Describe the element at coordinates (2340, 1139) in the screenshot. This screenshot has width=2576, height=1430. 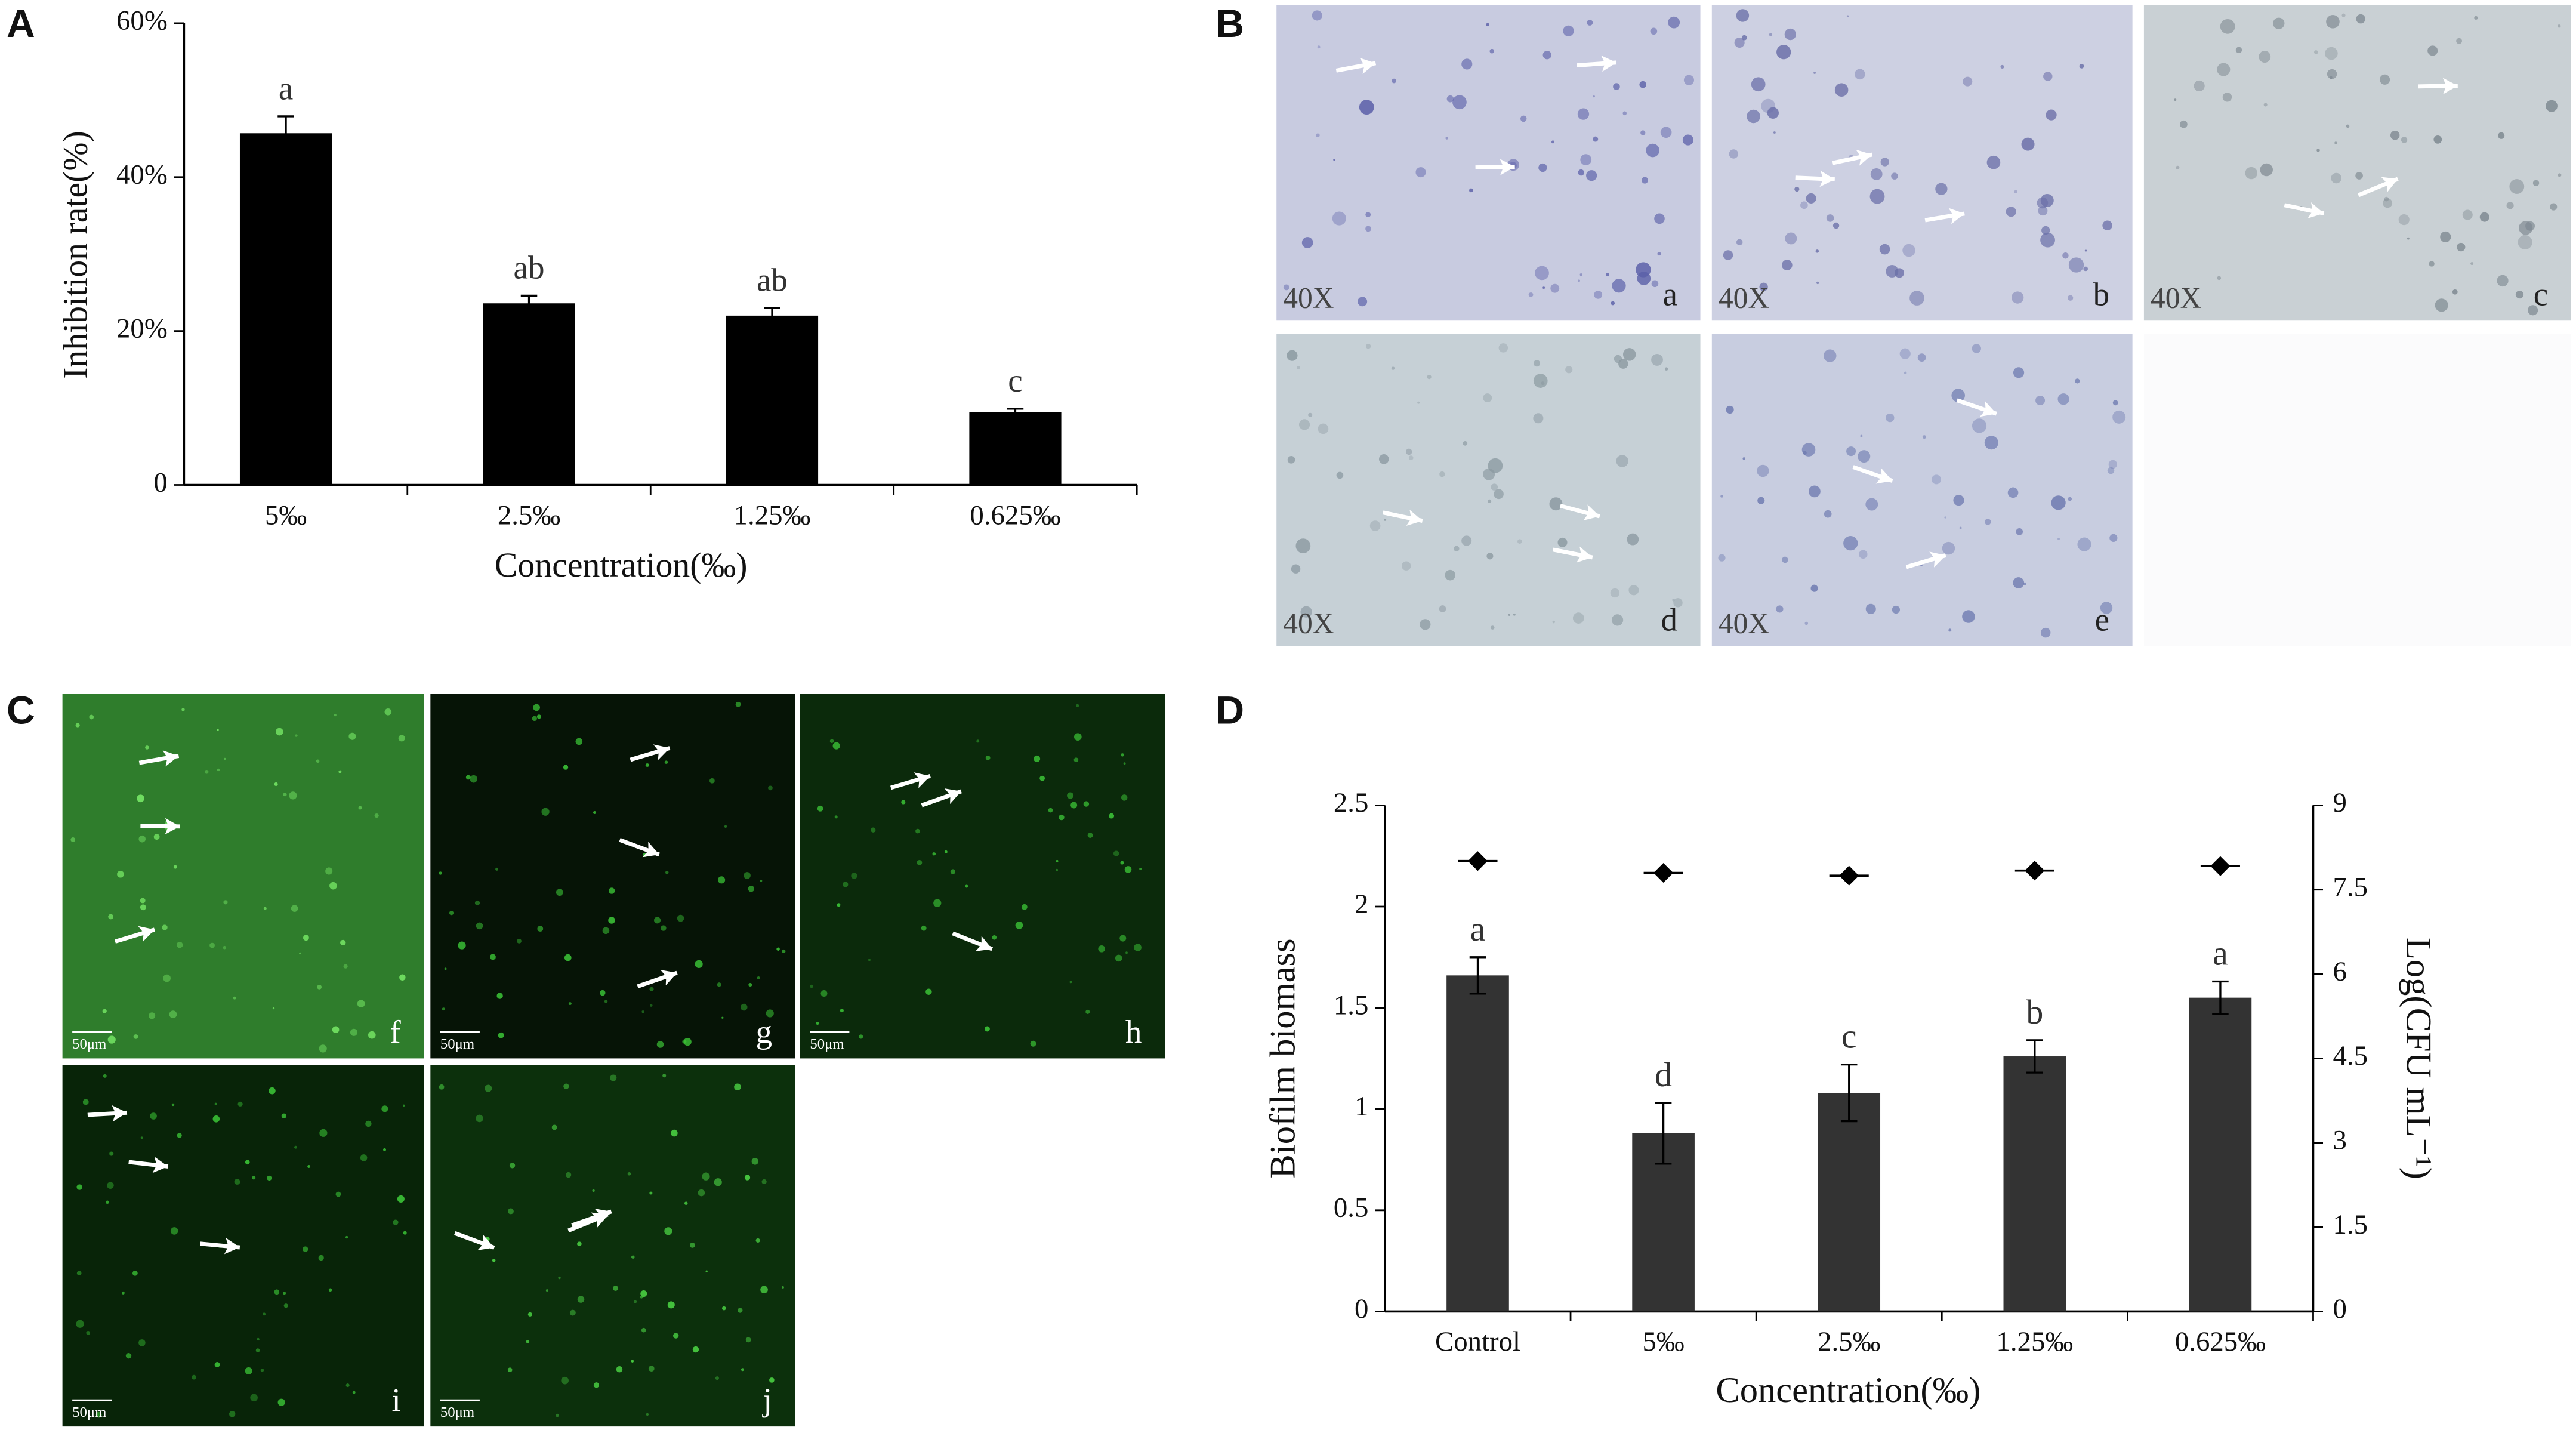
I see `y2-tick-label: 3` at that location.